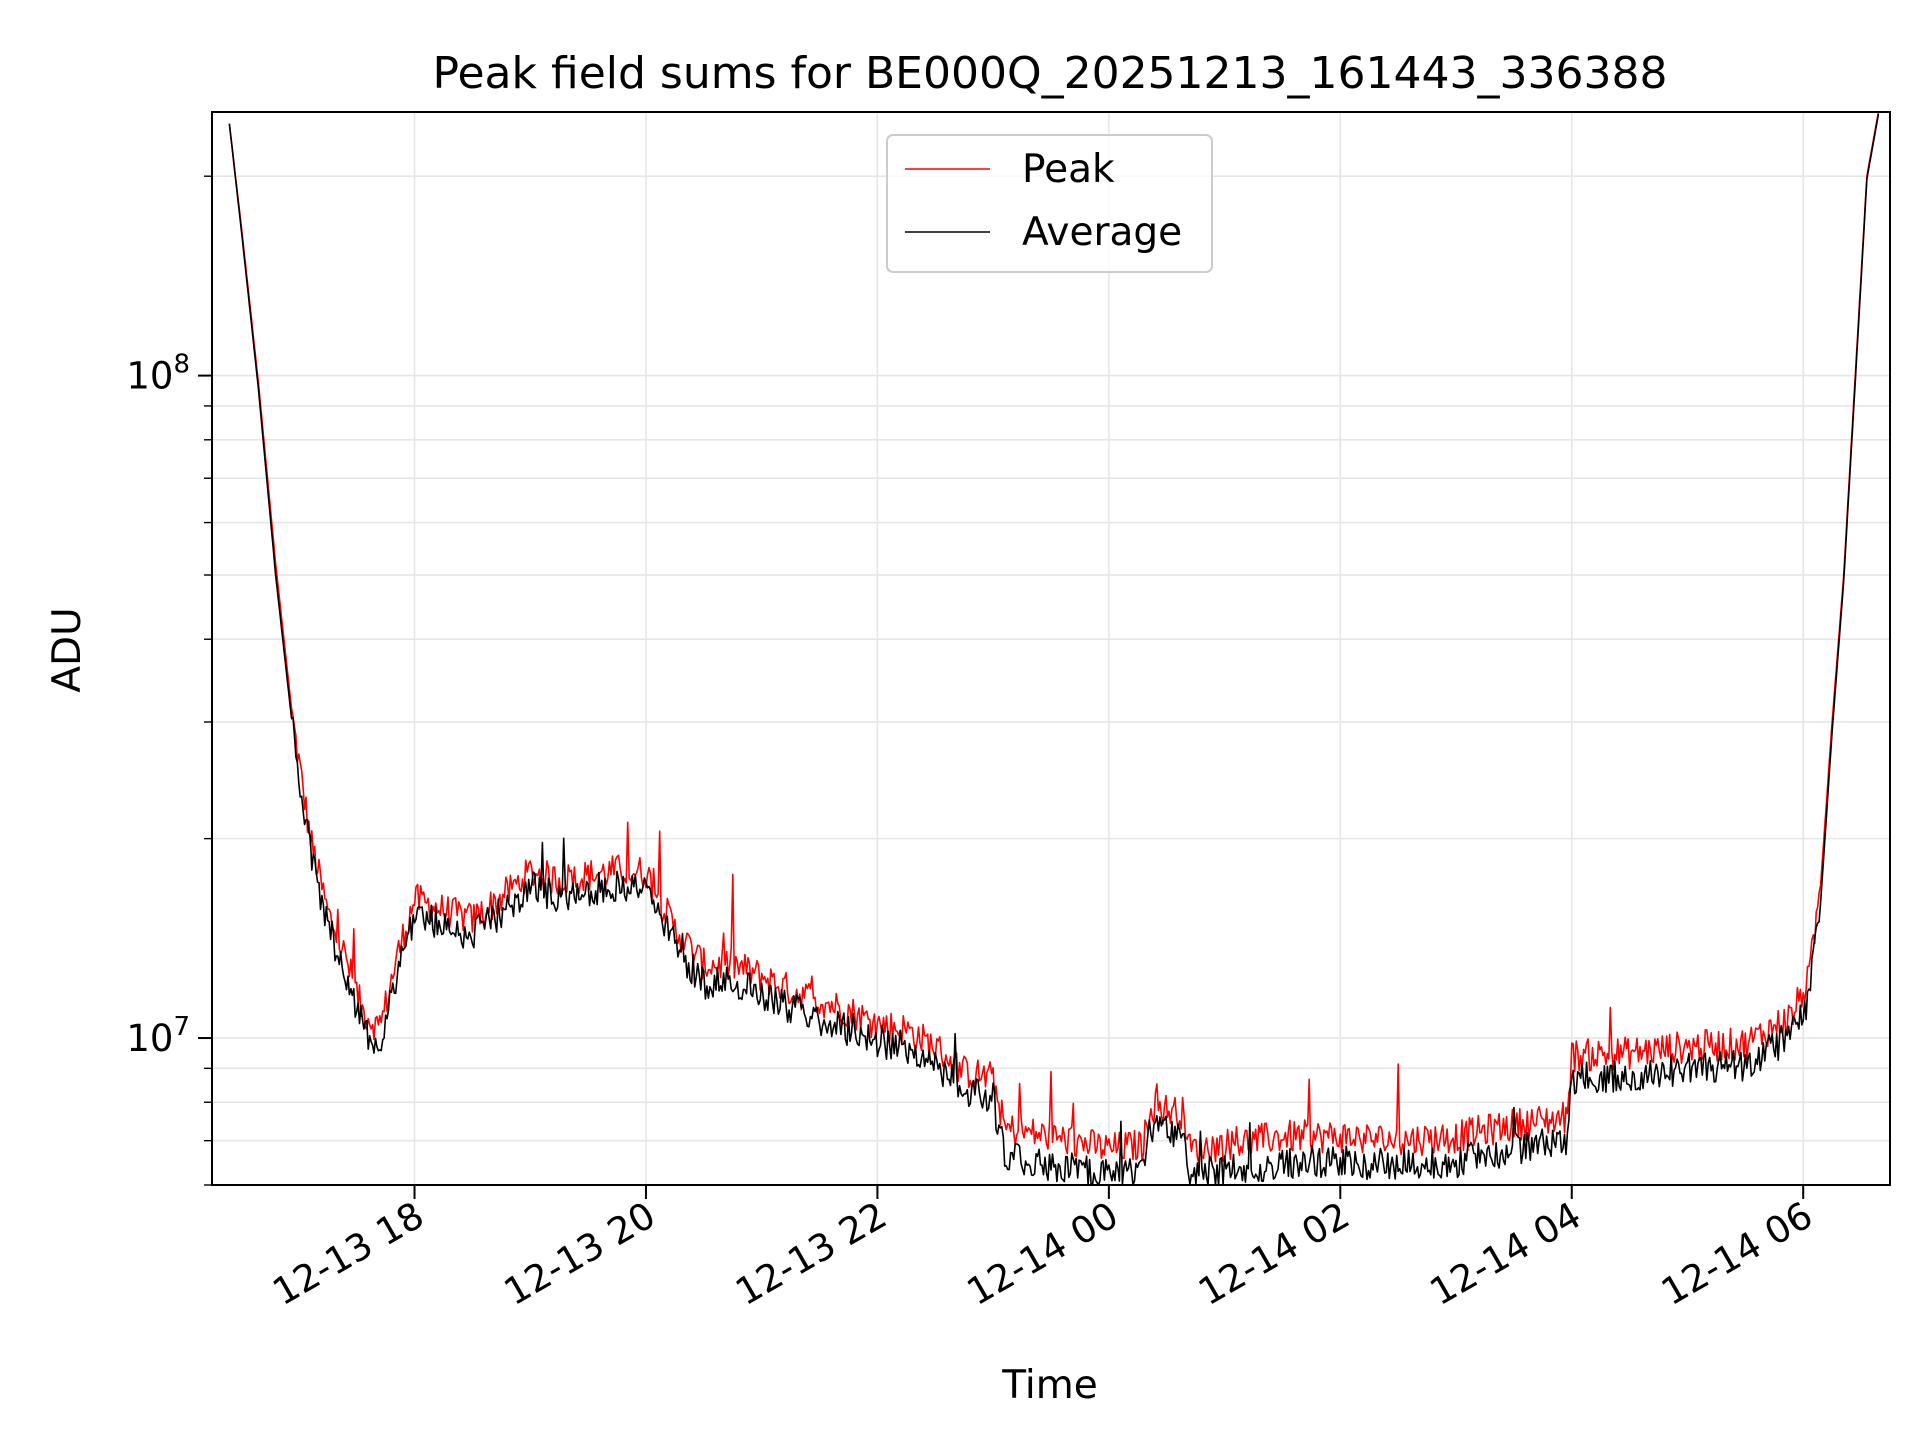 This screenshot has width=1920, height=1440. What do you see at coordinates (1049, 1385) in the screenshot?
I see `x-axis-label: Time` at bounding box center [1049, 1385].